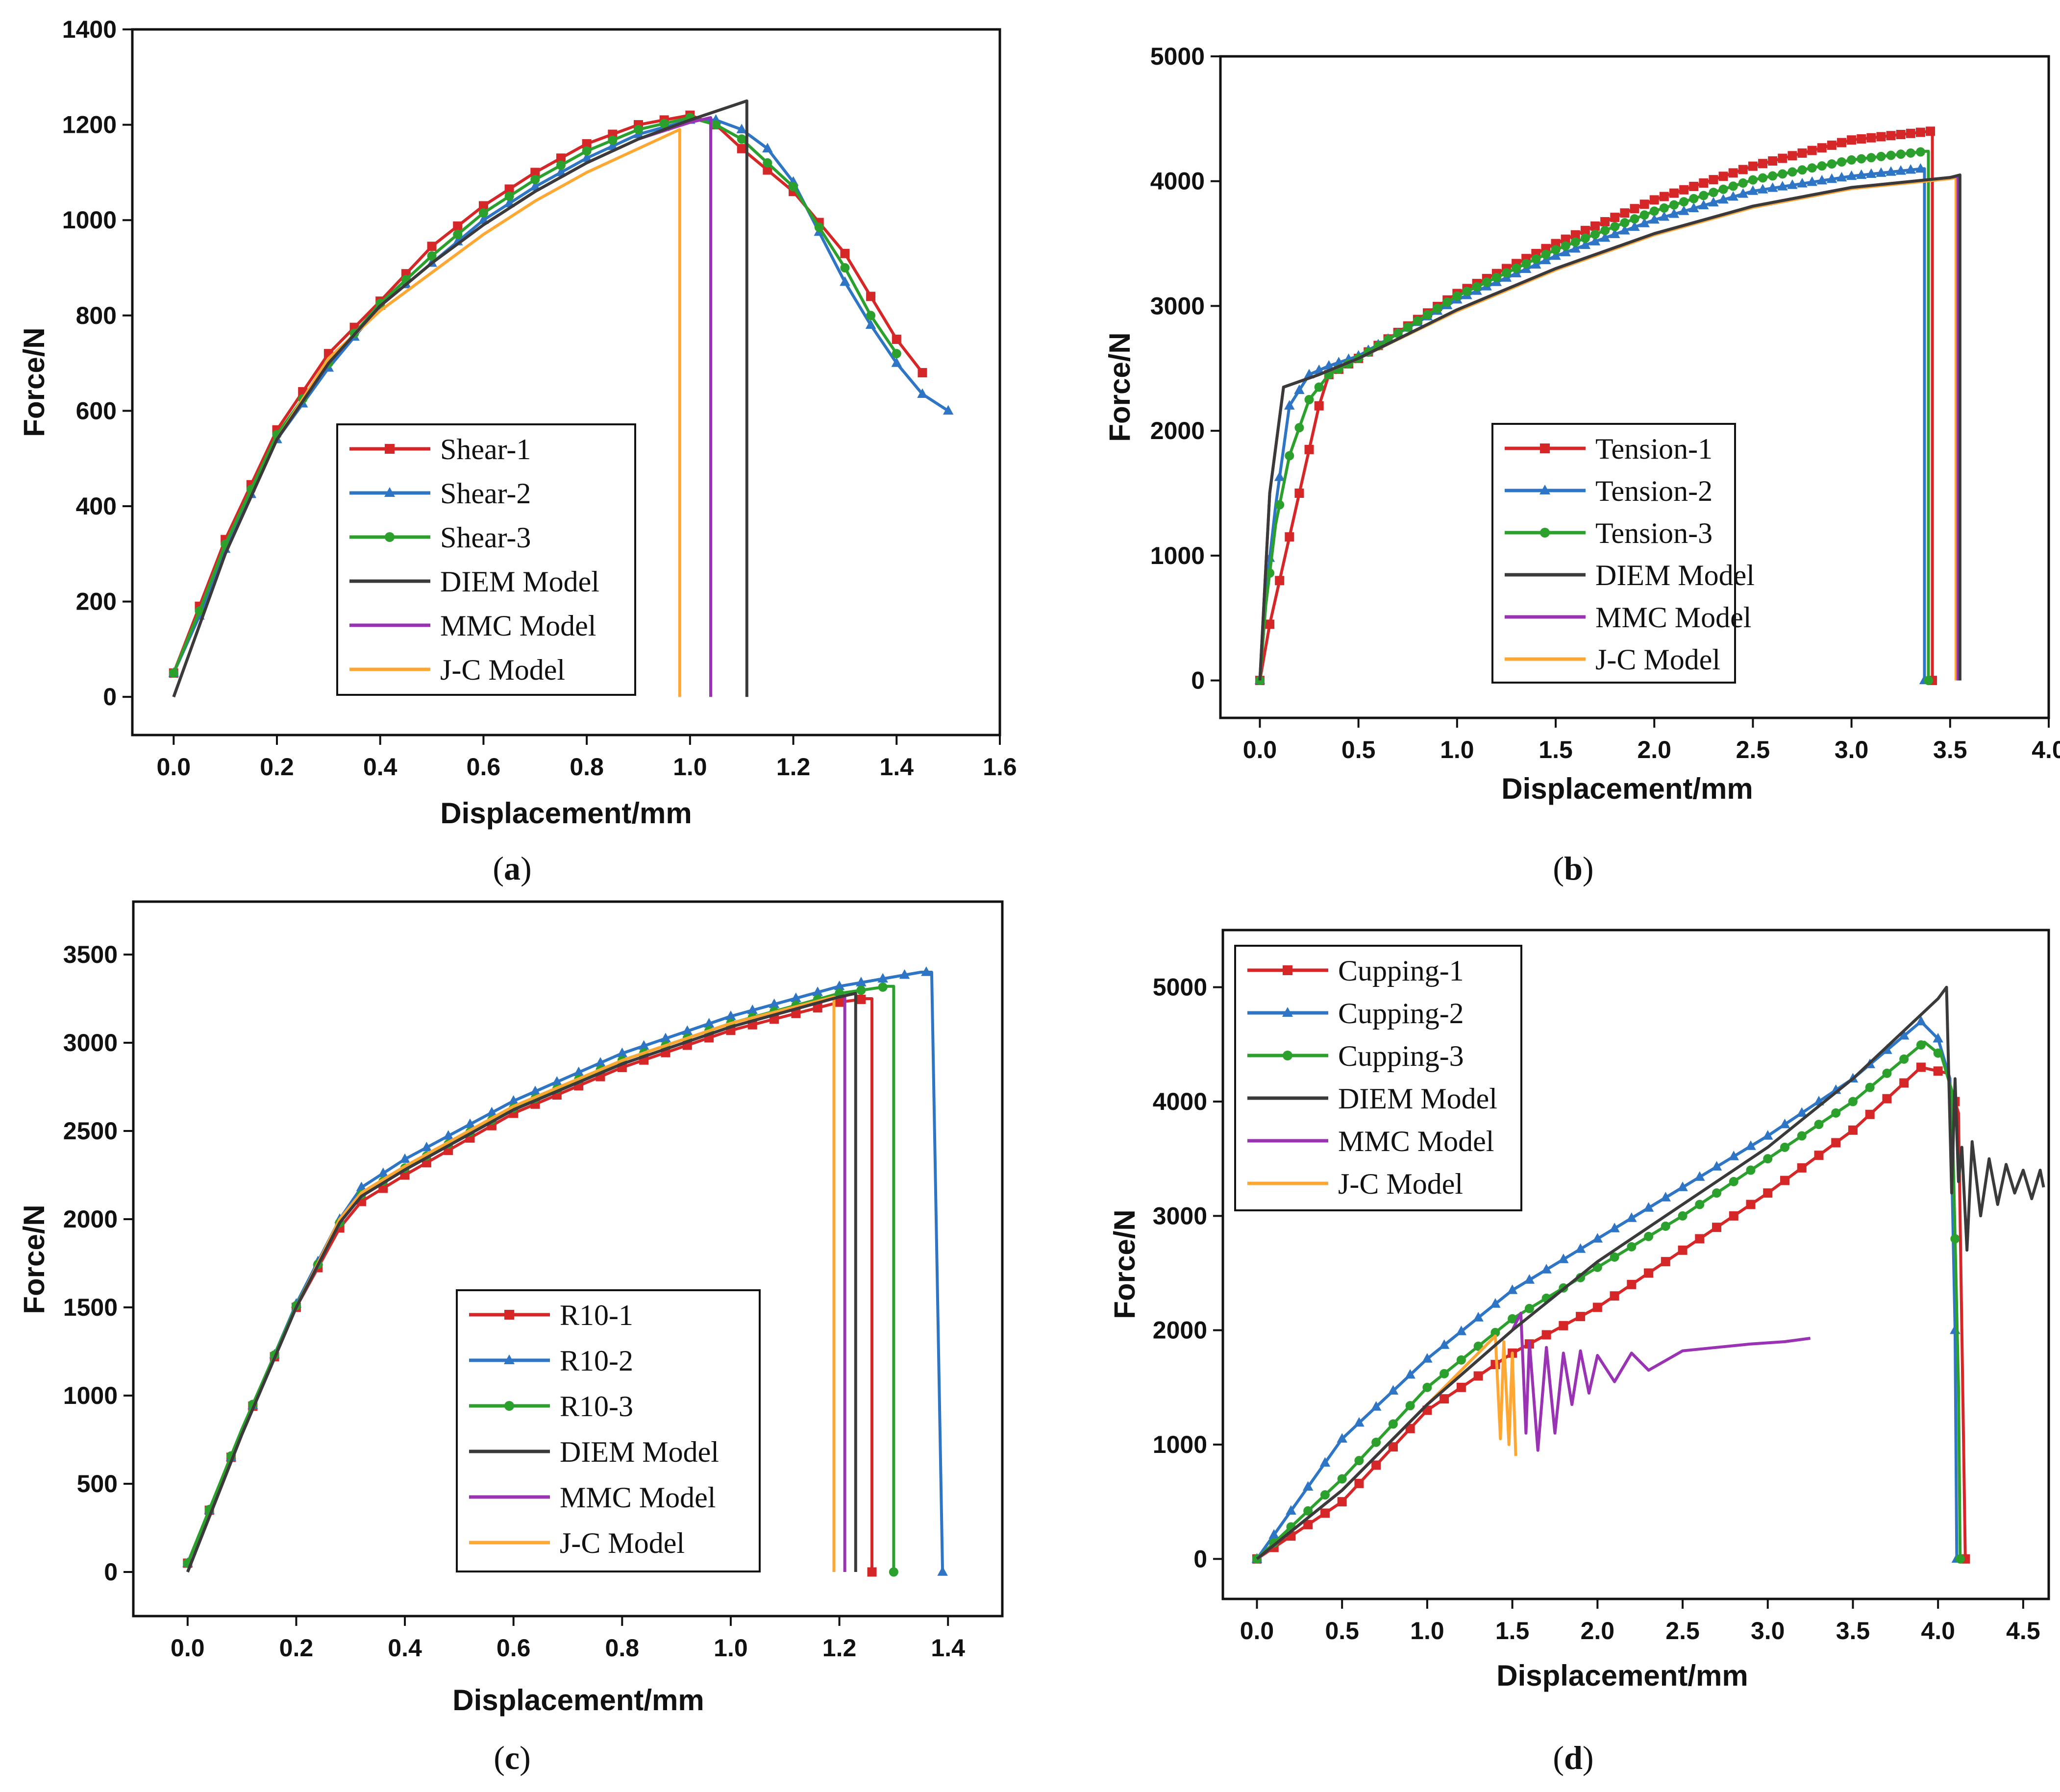 This screenshot has height=1792, width=2060. I want to click on y-tick-label: 0, so click(1200, 1558).